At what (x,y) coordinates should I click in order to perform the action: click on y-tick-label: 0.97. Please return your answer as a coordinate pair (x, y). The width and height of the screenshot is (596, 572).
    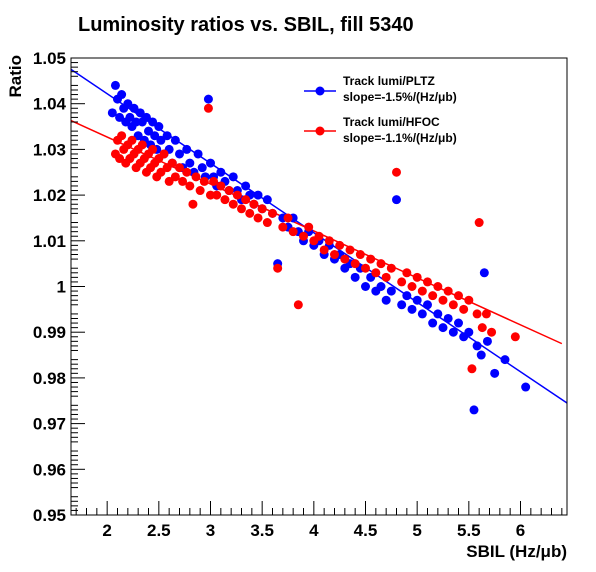
    Looking at the image, I should click on (49, 424).